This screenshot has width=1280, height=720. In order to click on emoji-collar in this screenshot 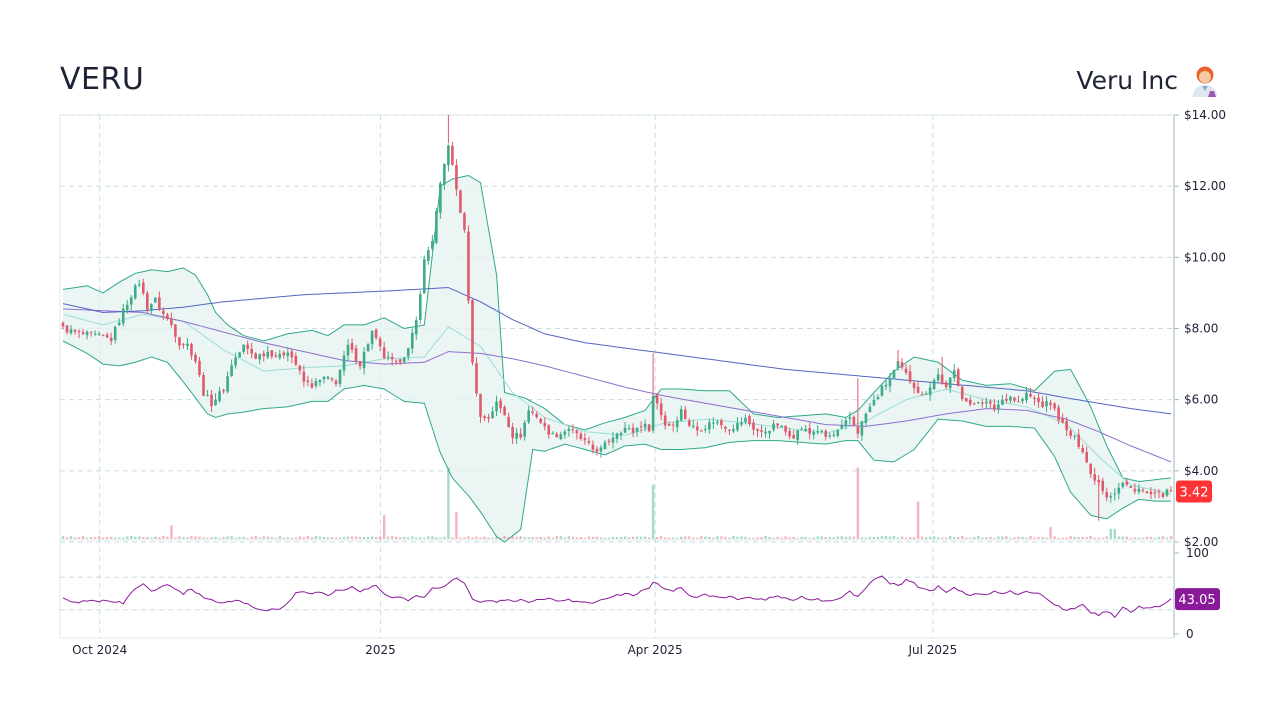, I will do `click(1205, 88)`.